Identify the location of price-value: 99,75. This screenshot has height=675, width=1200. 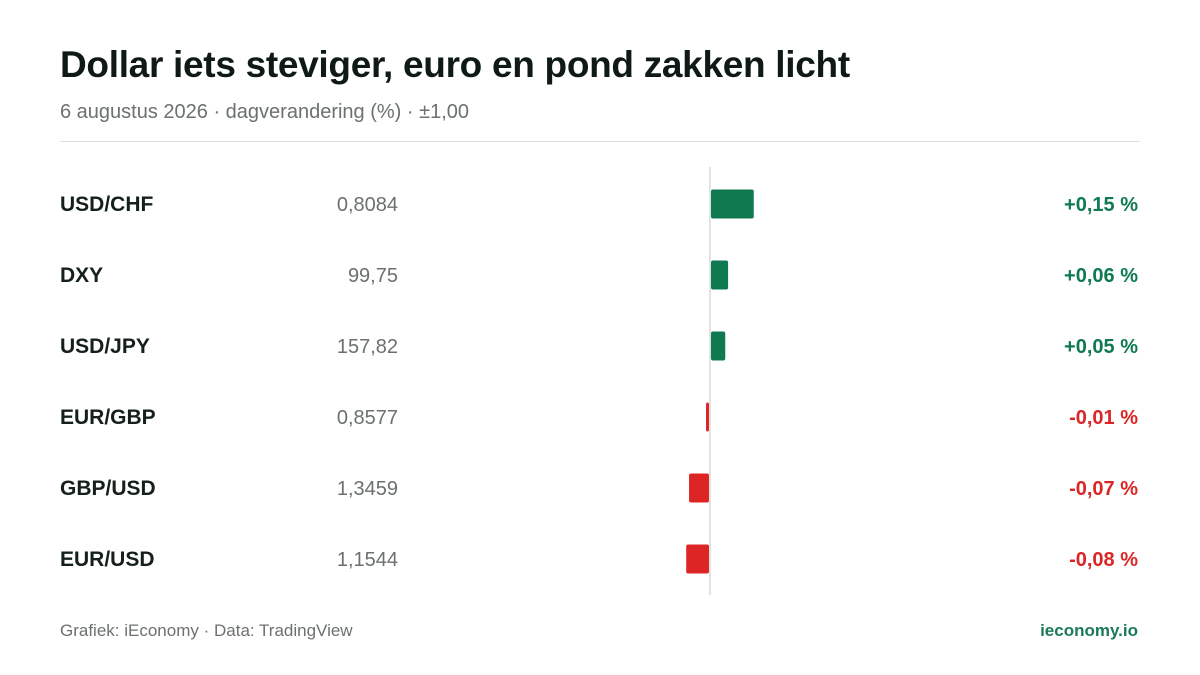
(373, 276).